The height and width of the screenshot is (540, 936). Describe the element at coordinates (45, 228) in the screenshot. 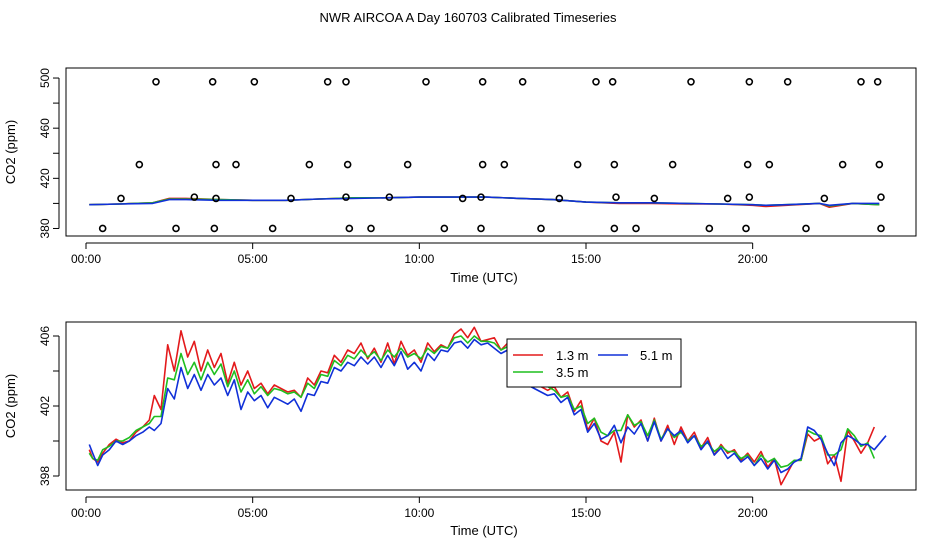

I see `top-y-tick-label: 380` at that location.